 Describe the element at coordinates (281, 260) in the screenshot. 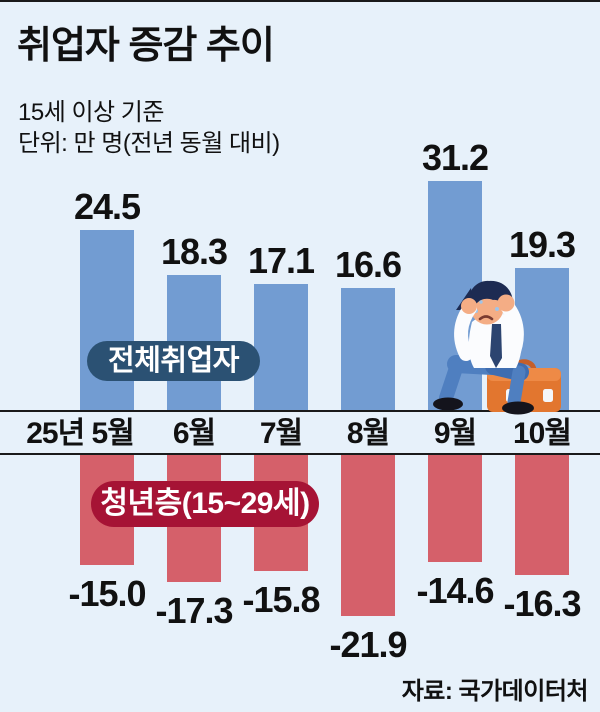

I see `value-label-total: 17.1` at that location.